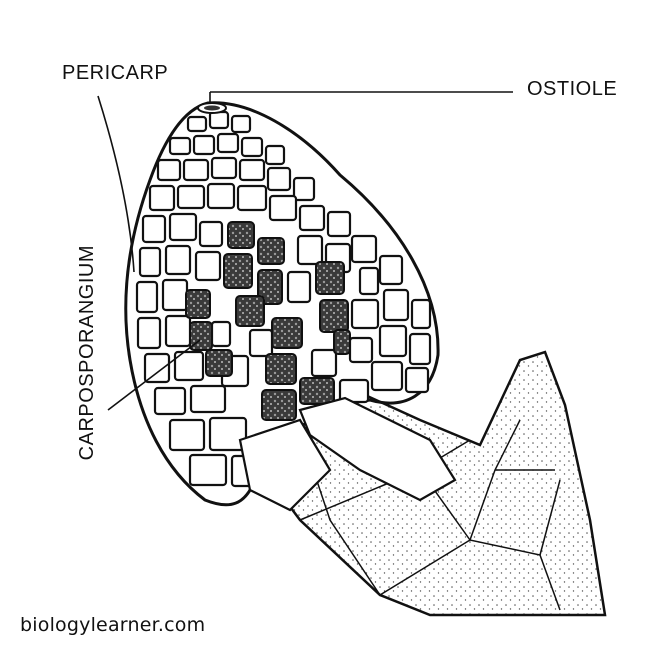  What do you see at coordinates (268, 321) in the screenshot?
I see `carposporangia` at bounding box center [268, 321].